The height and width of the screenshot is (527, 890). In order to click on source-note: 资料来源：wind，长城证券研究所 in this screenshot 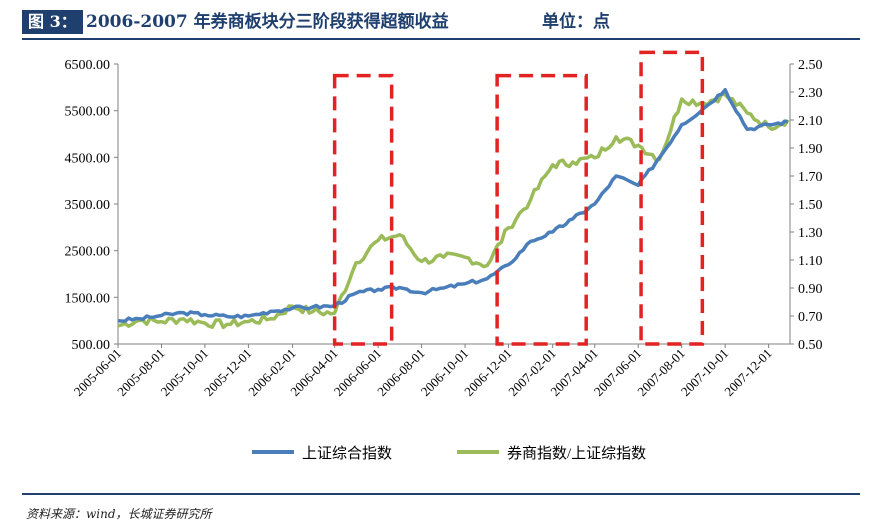, I will do `click(119, 514)`.